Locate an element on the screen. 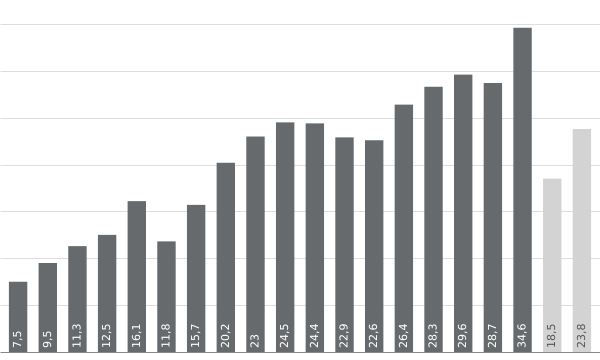 The width and height of the screenshot is (600, 360). data-label: 24,4 is located at coordinates (314, 336).